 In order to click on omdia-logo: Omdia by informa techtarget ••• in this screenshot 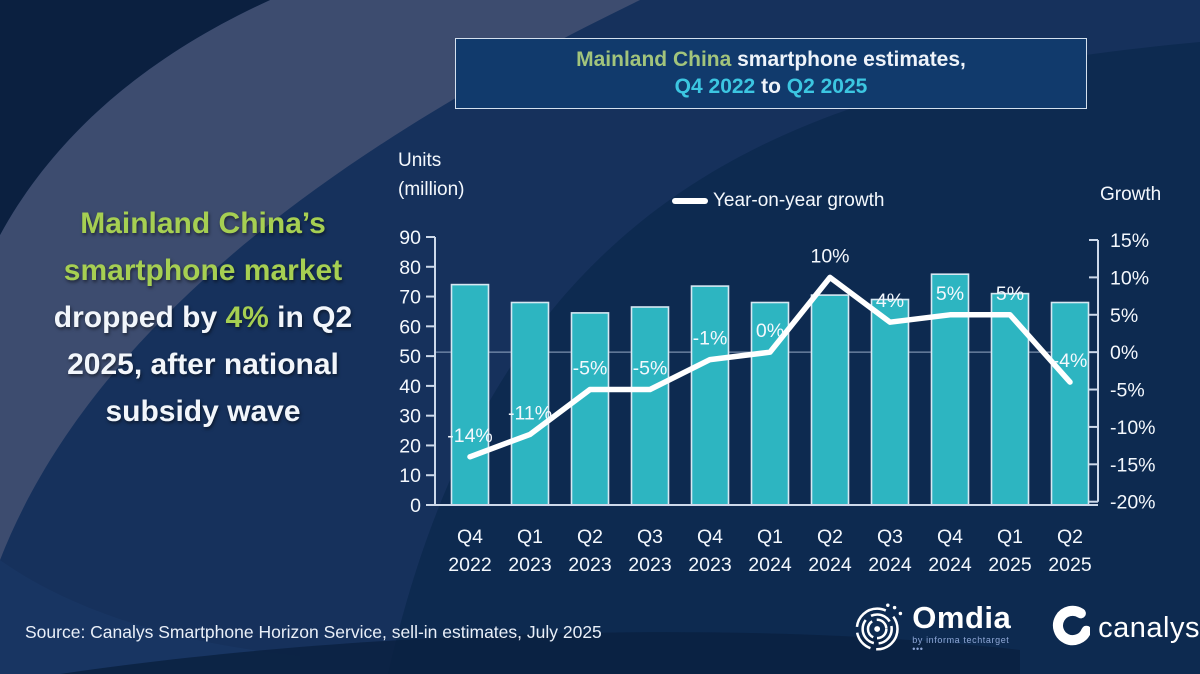, I will do `click(936, 628)`.